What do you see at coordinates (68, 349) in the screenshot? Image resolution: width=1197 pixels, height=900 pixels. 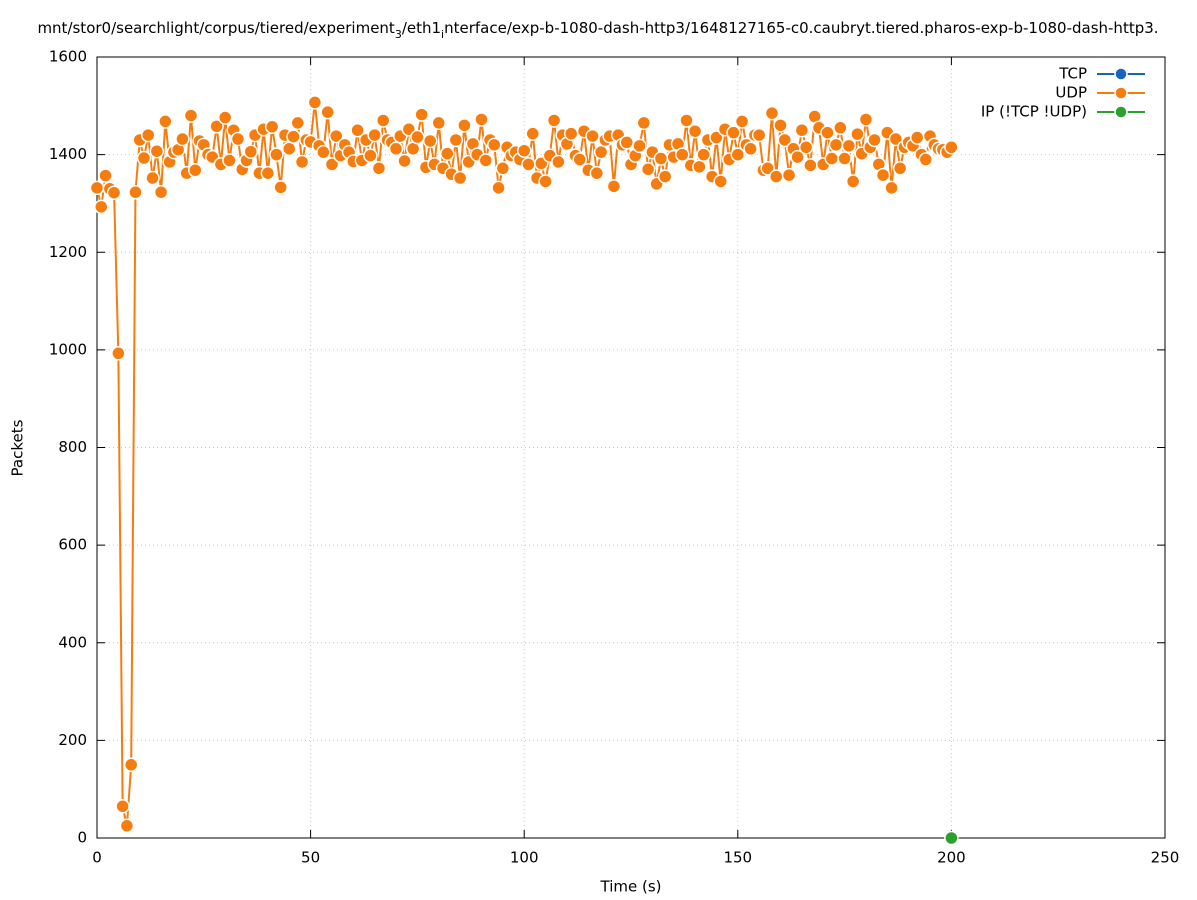 I see `y-tick-label: 1000` at bounding box center [68, 349].